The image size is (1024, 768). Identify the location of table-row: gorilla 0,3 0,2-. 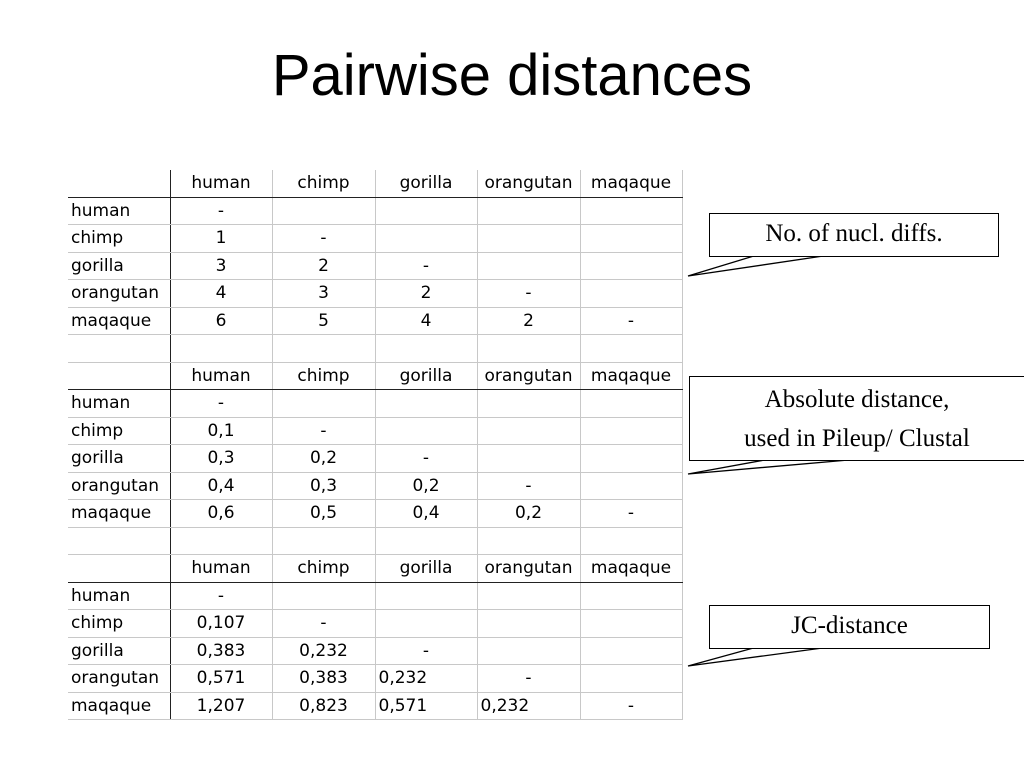
(375, 458).